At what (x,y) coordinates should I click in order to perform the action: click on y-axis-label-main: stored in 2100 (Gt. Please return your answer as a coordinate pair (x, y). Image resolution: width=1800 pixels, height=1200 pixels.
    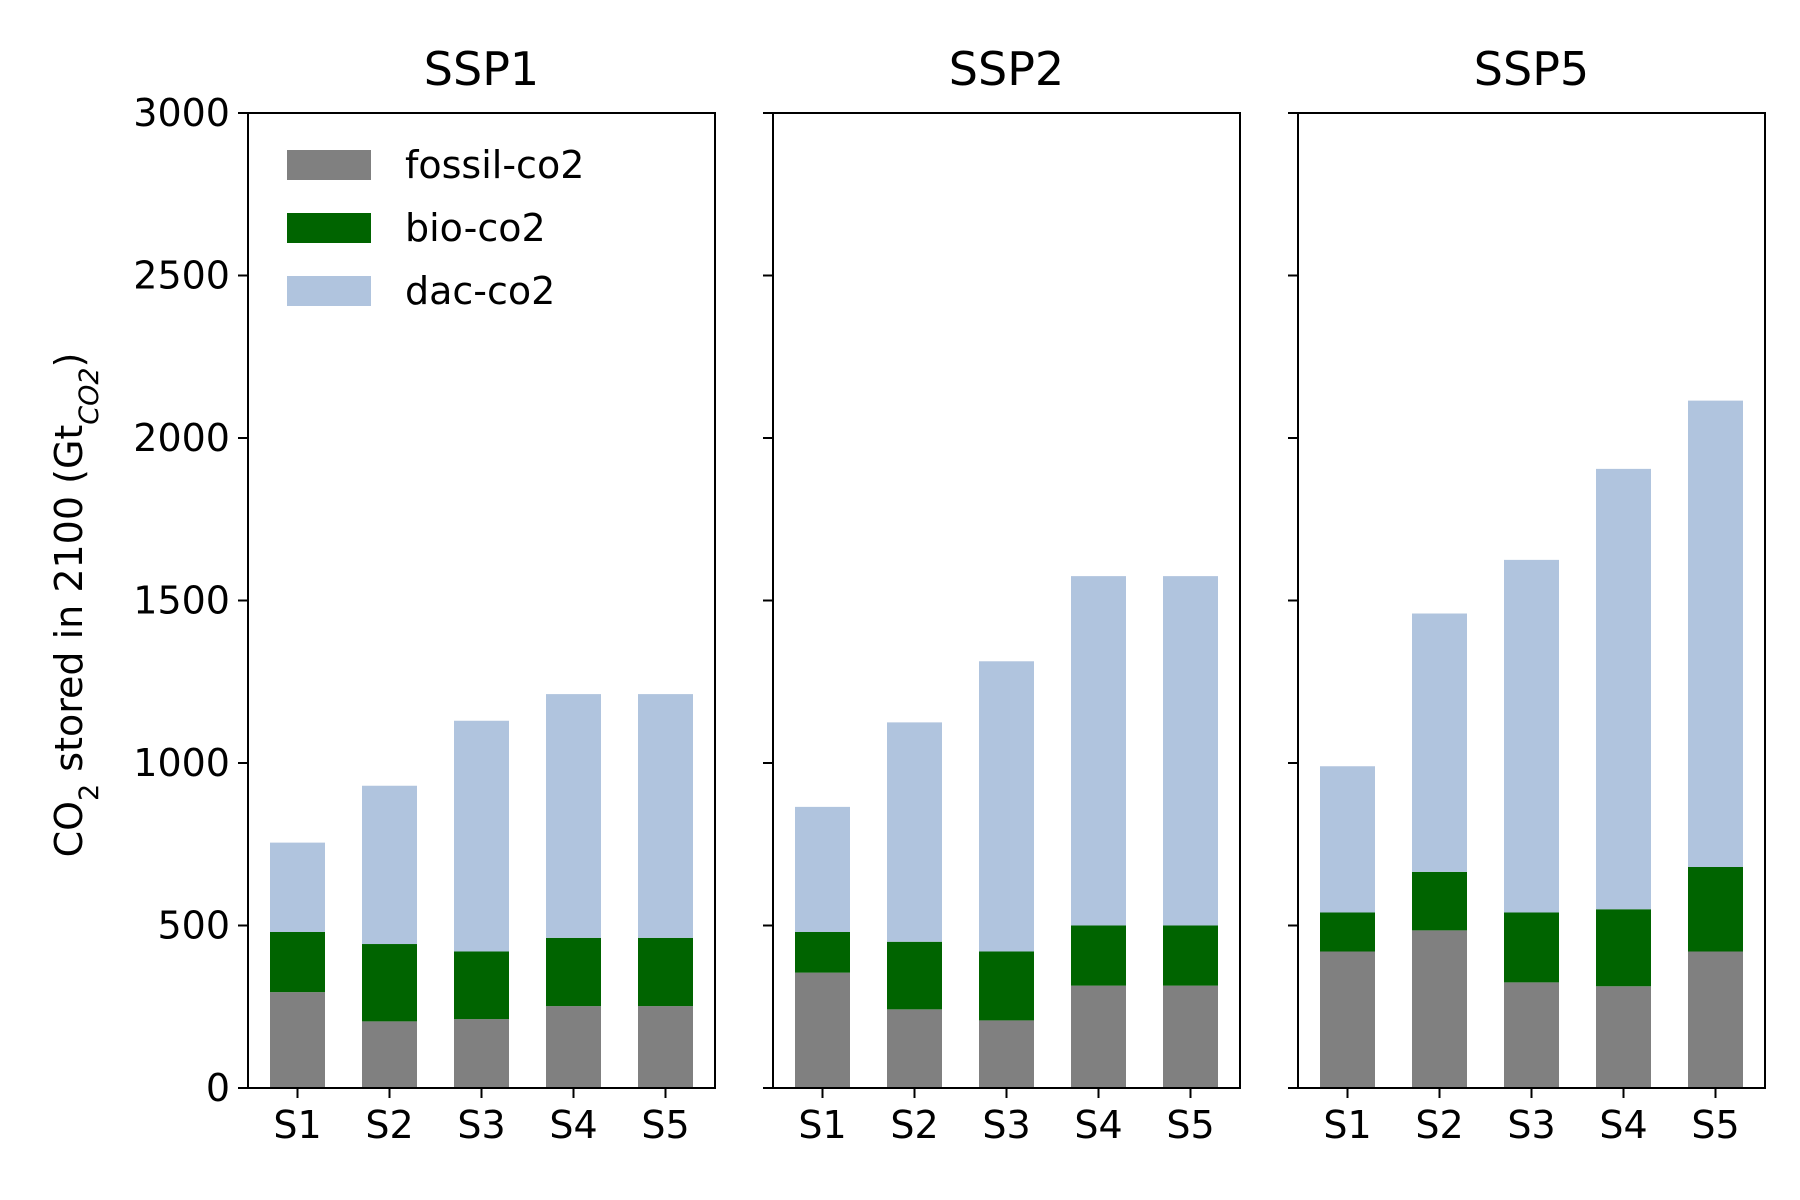
    Looking at the image, I should click on (69, 604).